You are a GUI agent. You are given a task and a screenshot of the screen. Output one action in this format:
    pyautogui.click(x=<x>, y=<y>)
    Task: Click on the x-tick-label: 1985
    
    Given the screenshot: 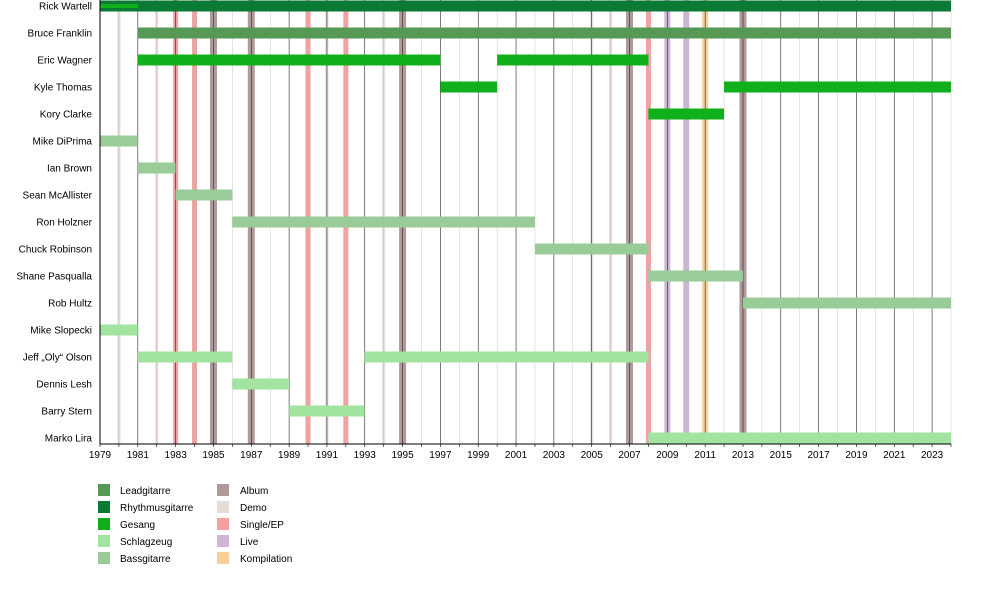 What is the action you would take?
    pyautogui.click(x=213, y=455)
    